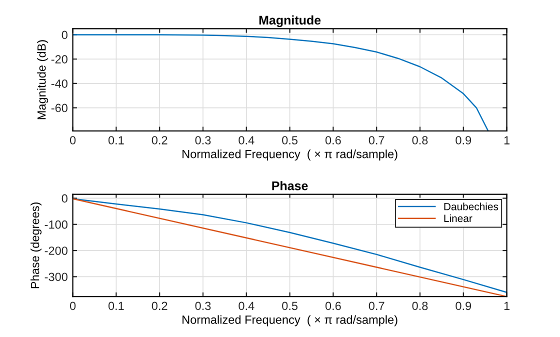  What do you see at coordinates (42, 80) in the screenshot?
I see `y-axis-title: Magnitude (dB)` at bounding box center [42, 80].